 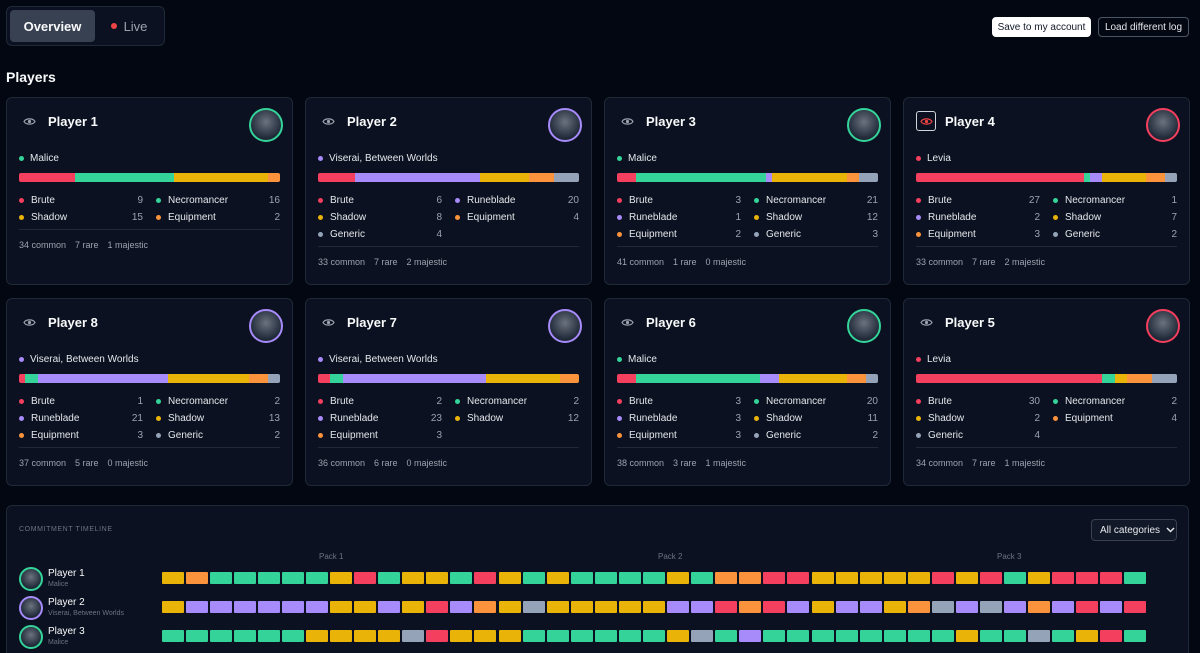 I want to click on save-to-account-button: Save to my account, so click(x=1041, y=27).